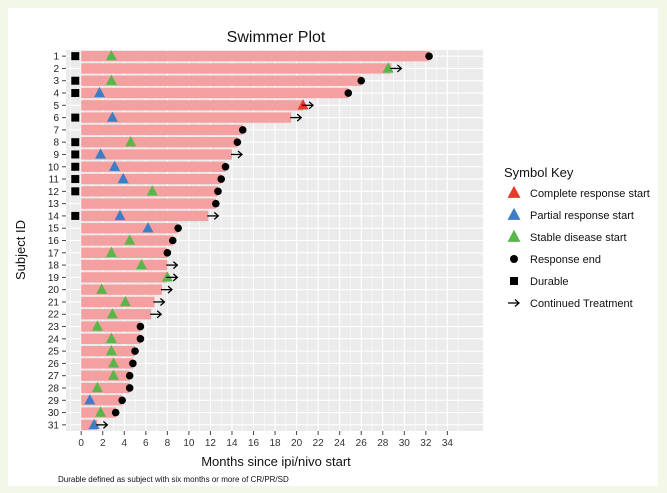 Image resolution: width=667 pixels, height=493 pixels. What do you see at coordinates (539, 282) in the screenshot?
I see `legend-item-durable: Durable` at bounding box center [539, 282].